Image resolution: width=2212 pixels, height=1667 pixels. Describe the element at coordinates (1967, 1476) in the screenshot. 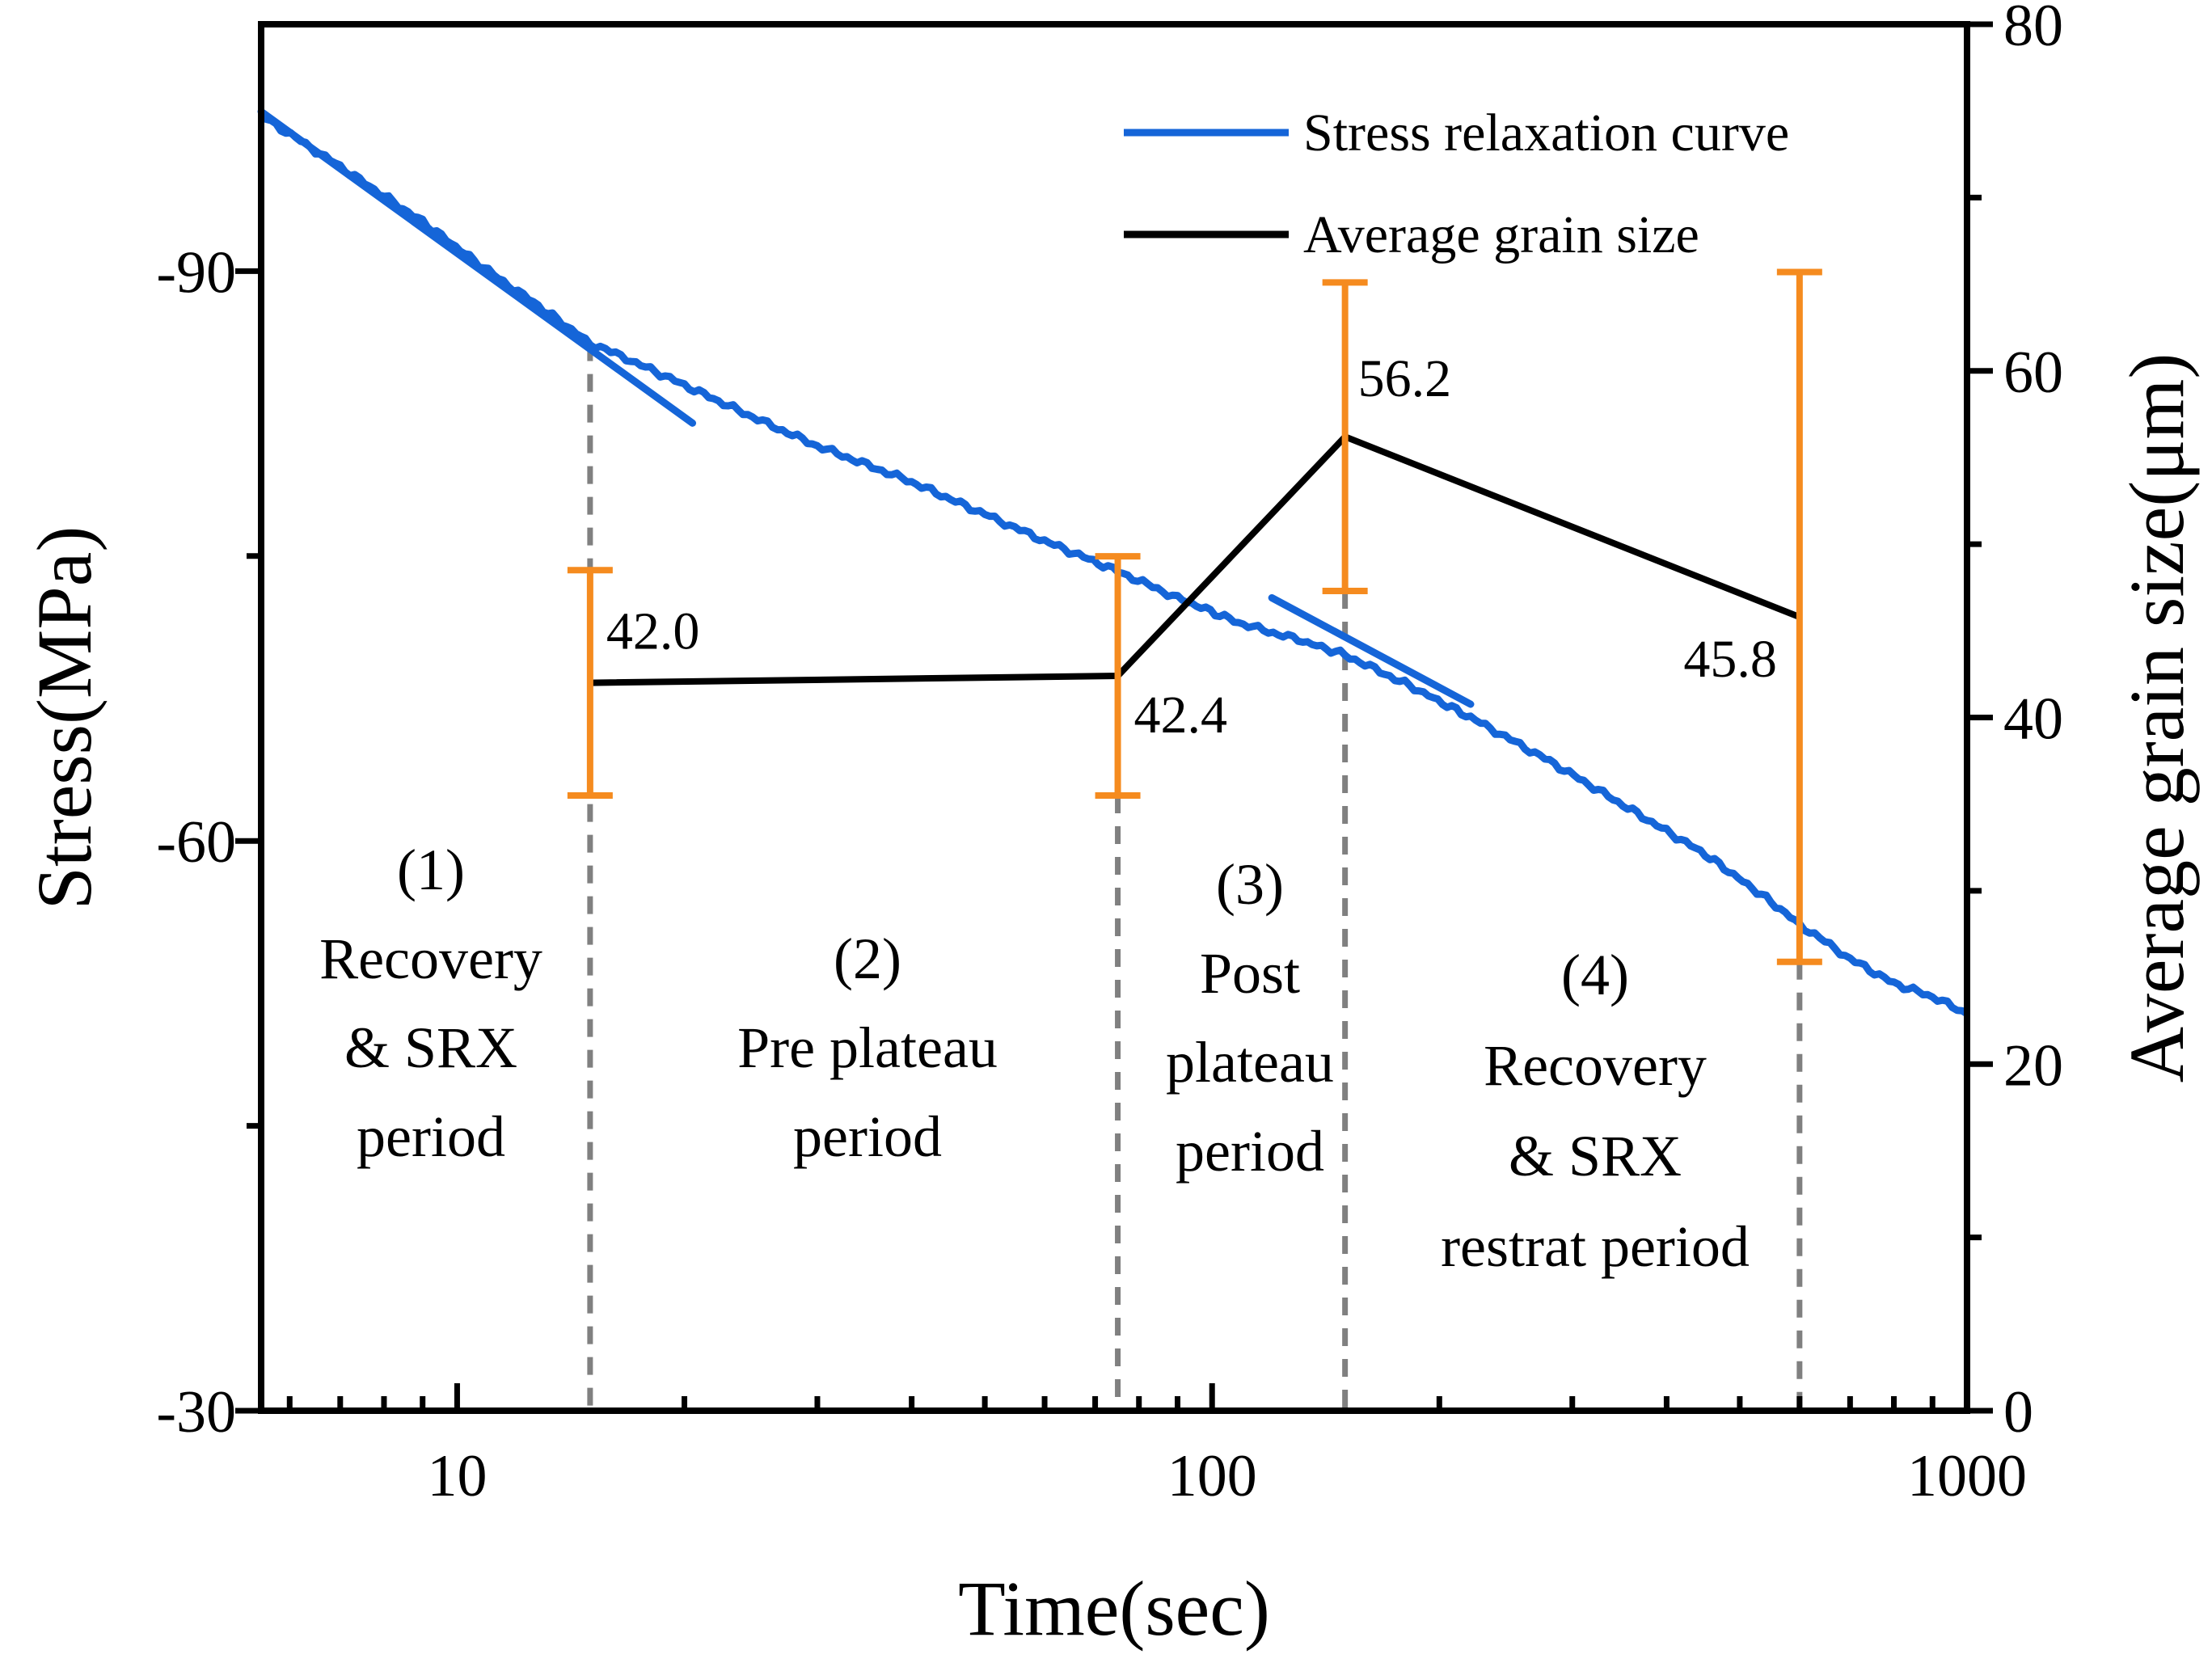

I see `x-tick-label: 1000` at that location.